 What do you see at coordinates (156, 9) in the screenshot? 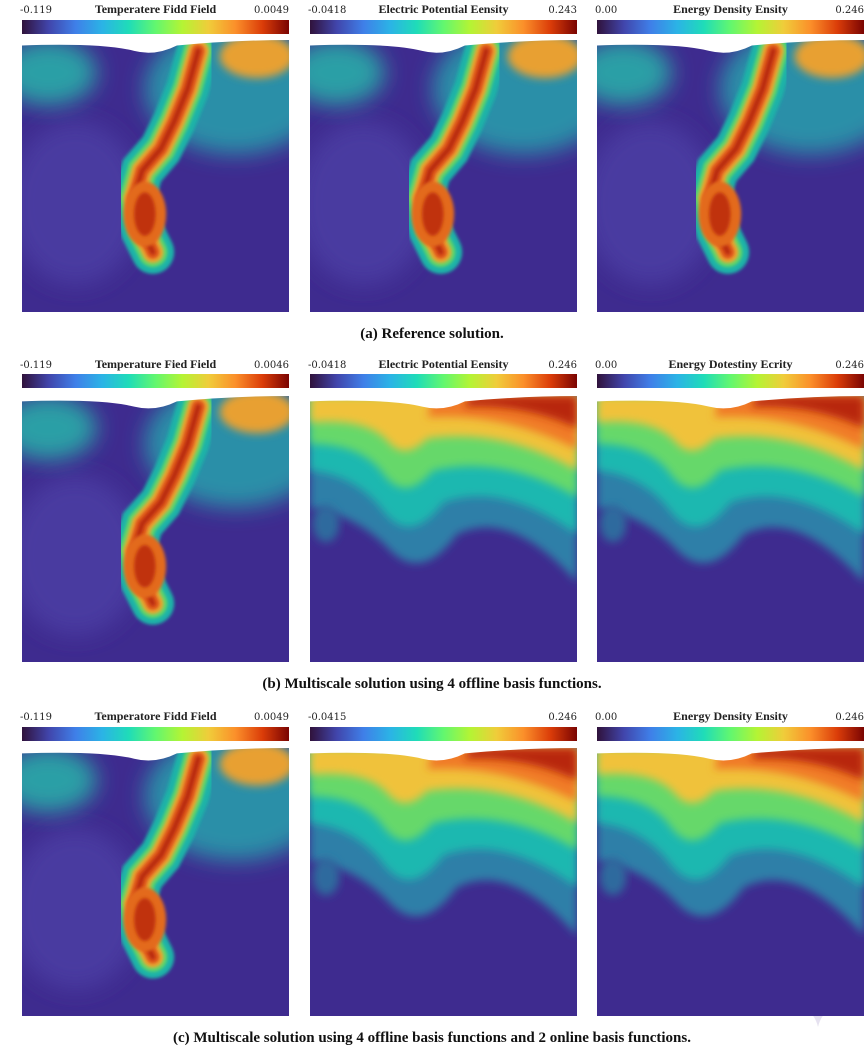
I see `panel-title: Temperatere Fidd Field` at bounding box center [156, 9].